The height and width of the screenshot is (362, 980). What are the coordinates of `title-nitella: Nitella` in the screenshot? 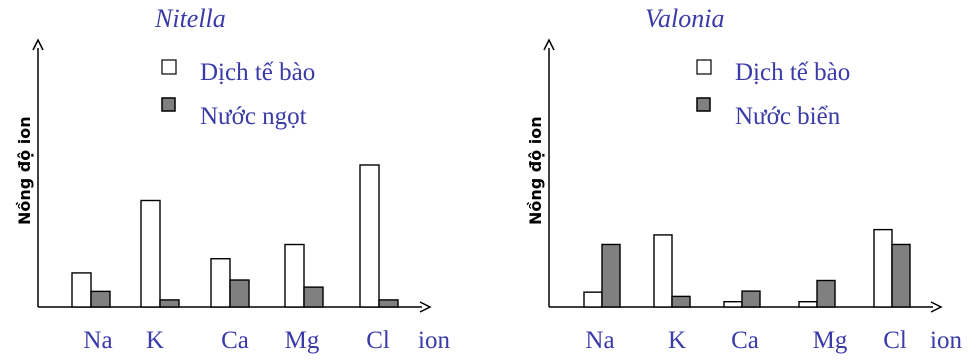 It's located at (190, 18).